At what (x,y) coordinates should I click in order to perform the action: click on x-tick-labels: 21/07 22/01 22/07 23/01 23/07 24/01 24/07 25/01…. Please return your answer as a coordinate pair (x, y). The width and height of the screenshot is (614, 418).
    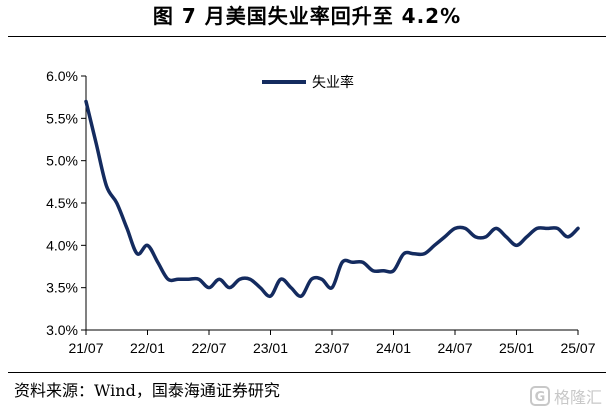
    Looking at the image, I should click on (331, 348).